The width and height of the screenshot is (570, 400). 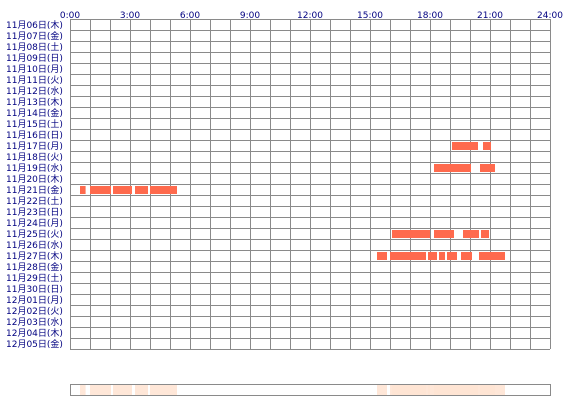 What do you see at coordinates (490, 16) in the screenshot?
I see `x-tick-label: 21:00` at bounding box center [490, 16].